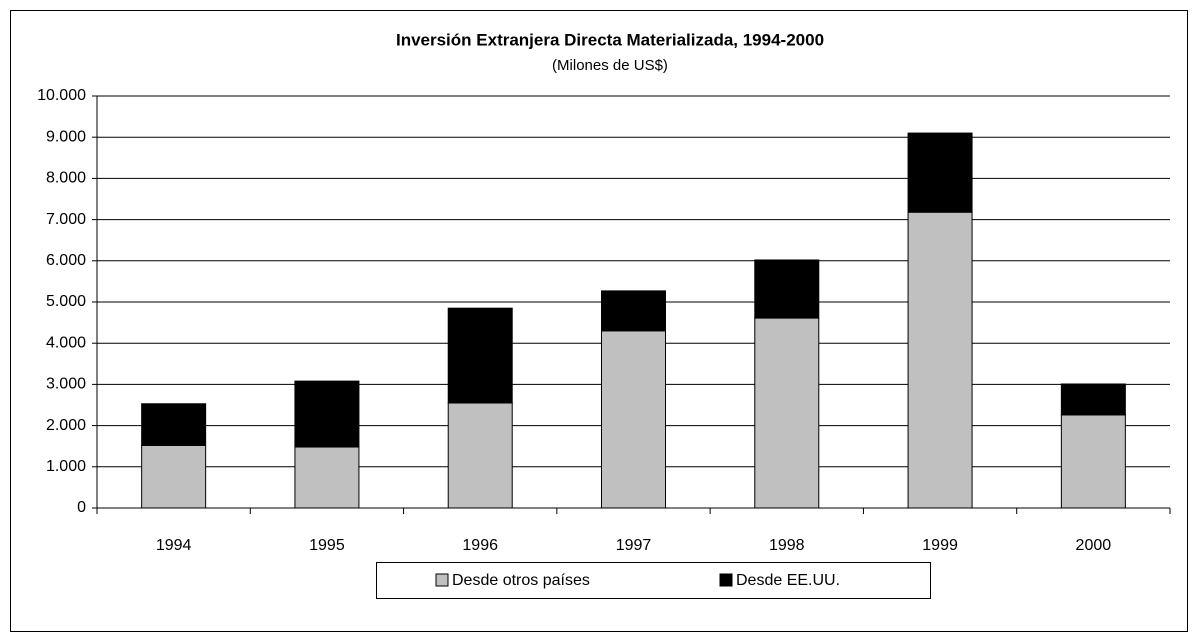 The image size is (1197, 640). Describe the element at coordinates (634, 545) in the screenshot. I see `x-tick-label: 1997` at that location.